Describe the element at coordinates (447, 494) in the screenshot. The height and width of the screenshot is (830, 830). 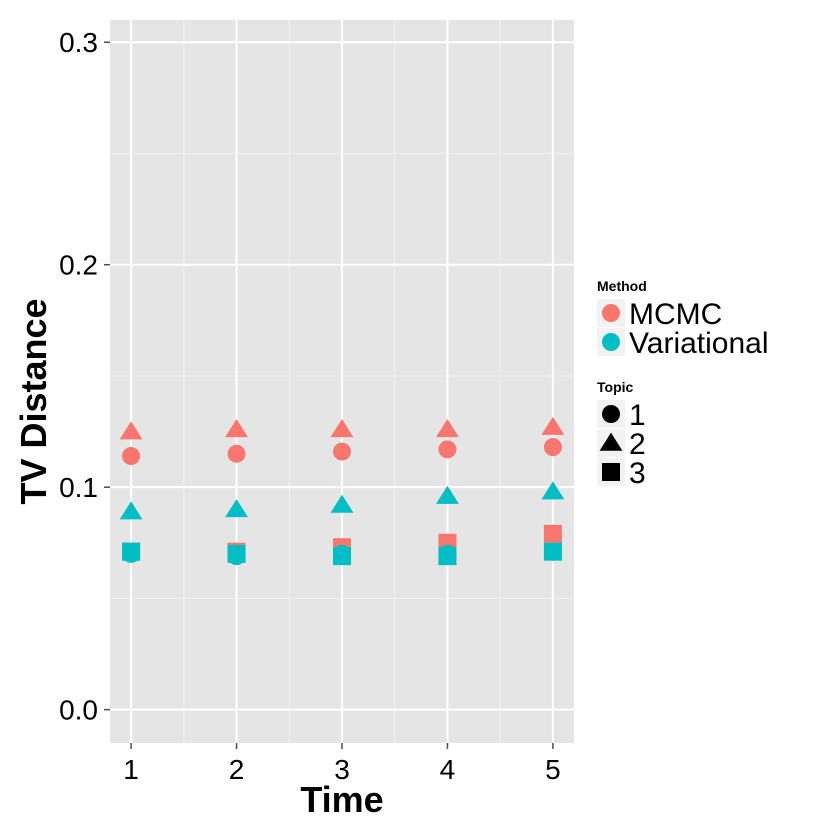
I see `point-variational-topic2-t4` at that location.